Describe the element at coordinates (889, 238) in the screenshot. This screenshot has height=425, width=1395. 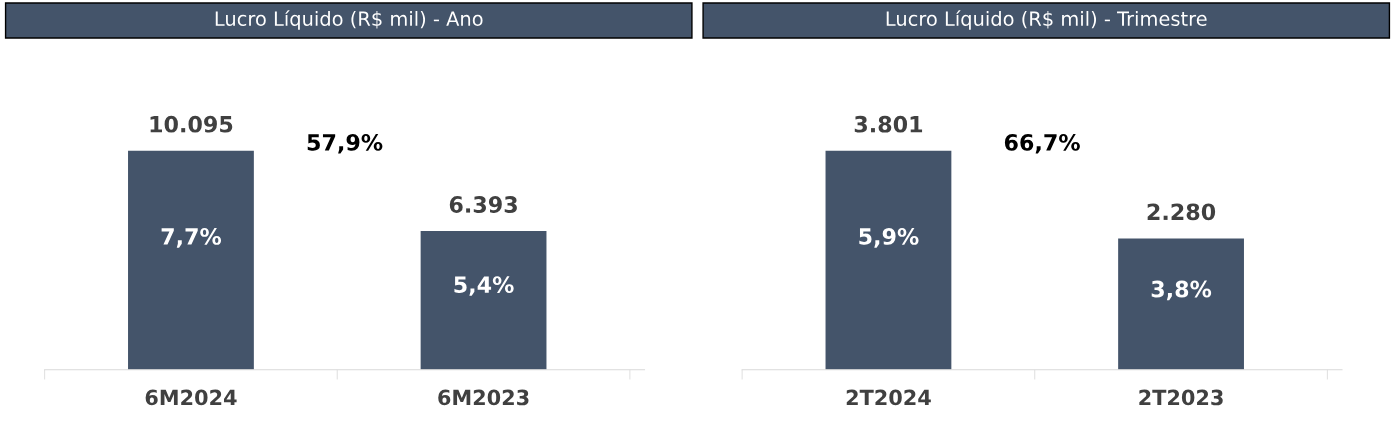
I see `annotation: 5,9%` at that location.